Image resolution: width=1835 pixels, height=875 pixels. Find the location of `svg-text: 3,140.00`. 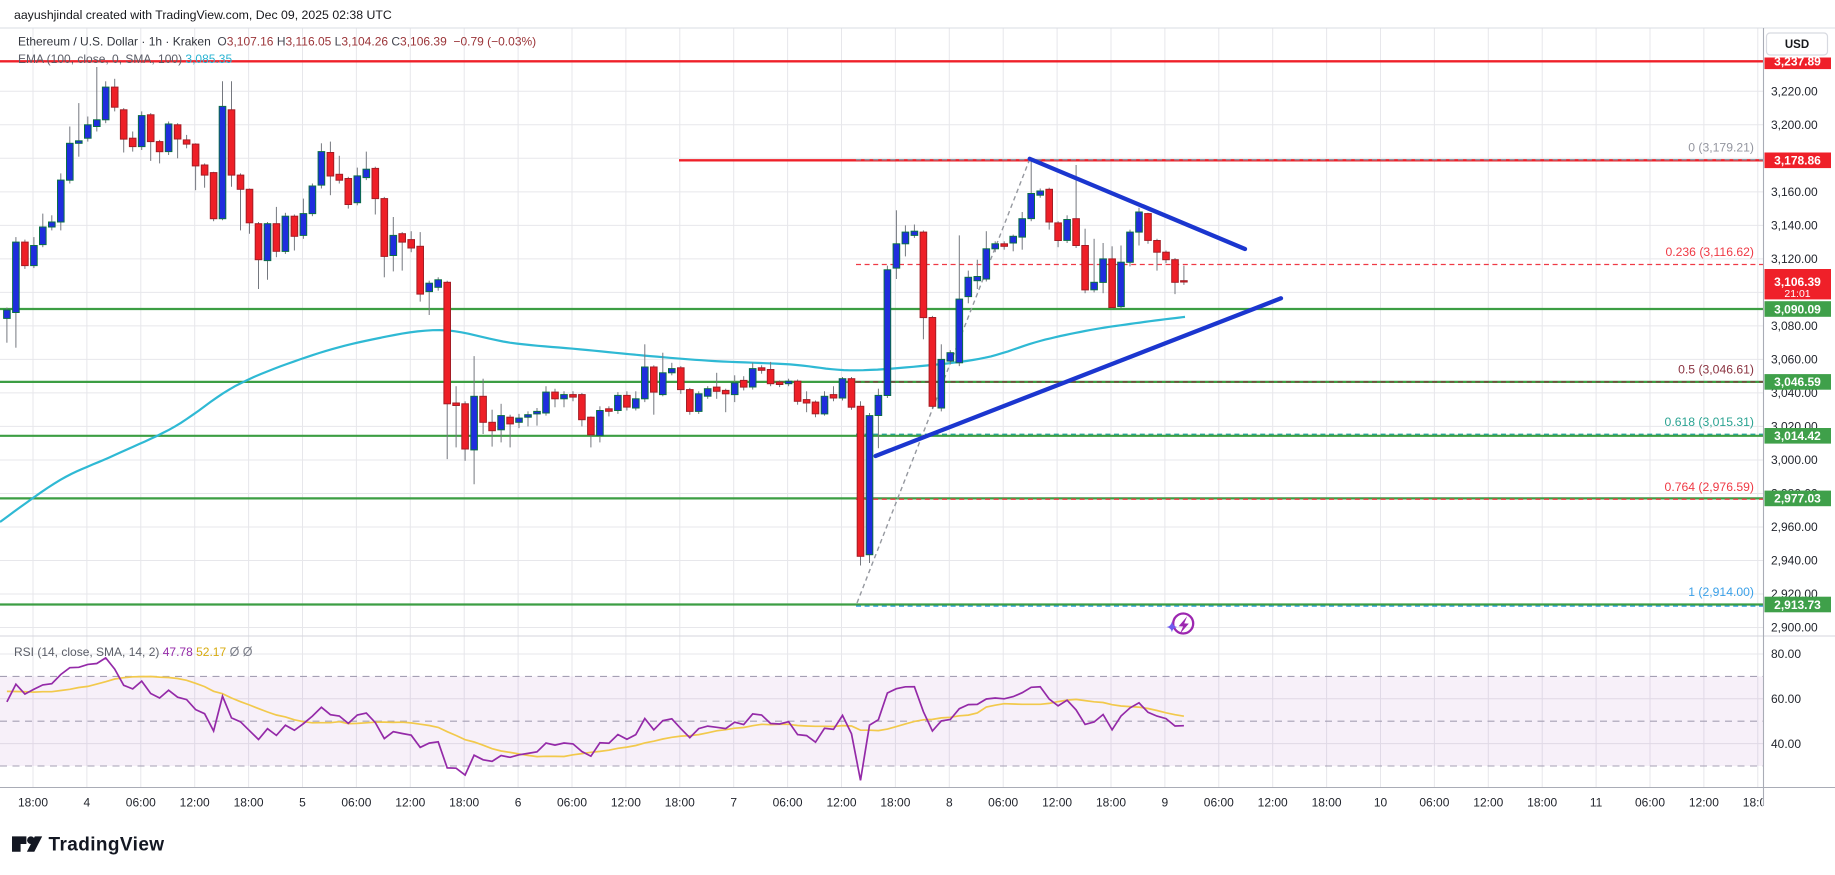

svg-text: 3,140.00 is located at coordinates (1794, 226).